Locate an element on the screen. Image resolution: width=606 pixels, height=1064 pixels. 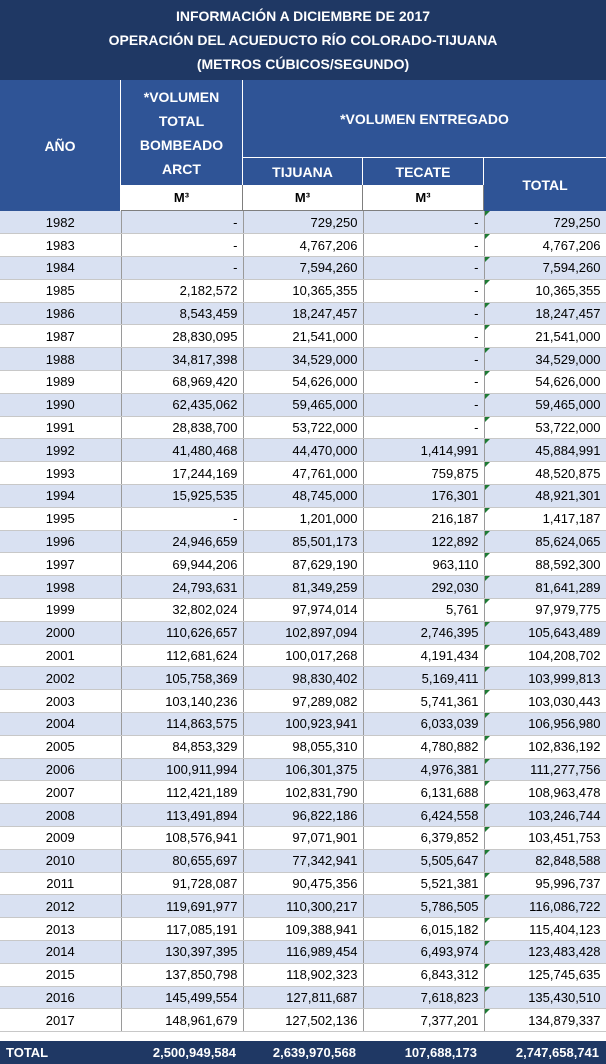
cell-tijuana: 21,541,000 is located at coordinates (303, 336).